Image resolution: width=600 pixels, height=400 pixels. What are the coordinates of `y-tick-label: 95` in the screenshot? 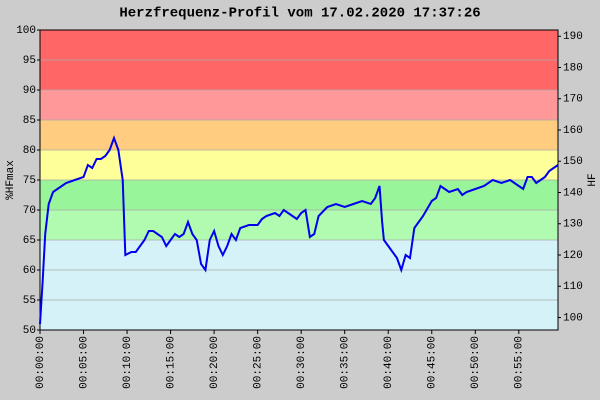 It's located at (29, 61).